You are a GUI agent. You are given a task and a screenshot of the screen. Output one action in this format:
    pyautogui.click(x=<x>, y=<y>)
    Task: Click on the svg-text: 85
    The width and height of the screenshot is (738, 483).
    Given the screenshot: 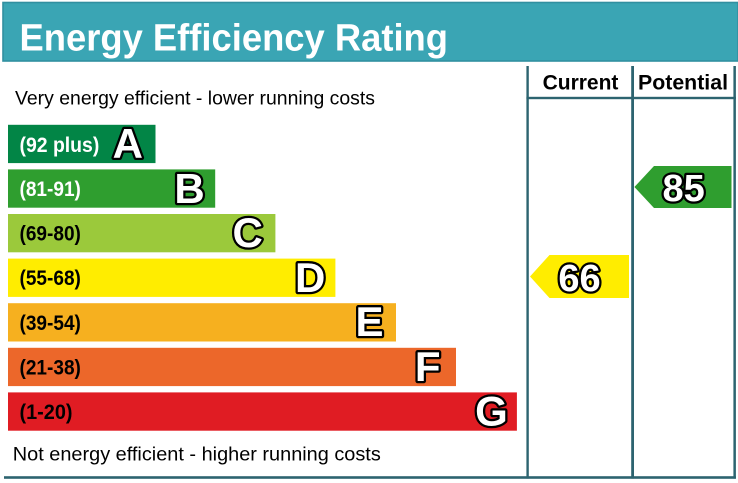 What is the action you would take?
    pyautogui.click(x=683, y=189)
    